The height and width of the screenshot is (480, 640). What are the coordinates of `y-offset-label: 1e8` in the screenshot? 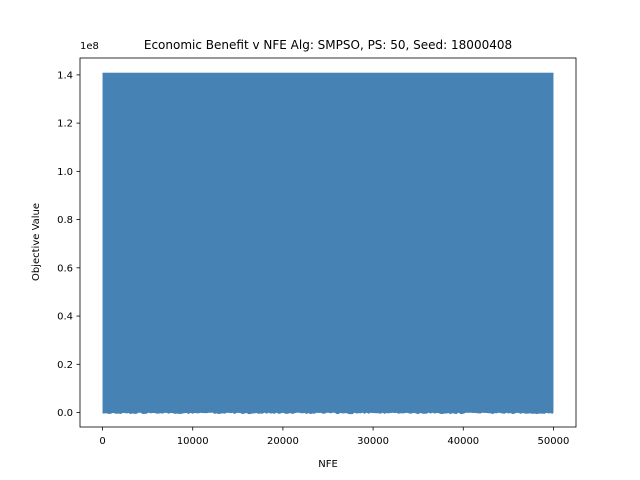 It's located at (89, 46).